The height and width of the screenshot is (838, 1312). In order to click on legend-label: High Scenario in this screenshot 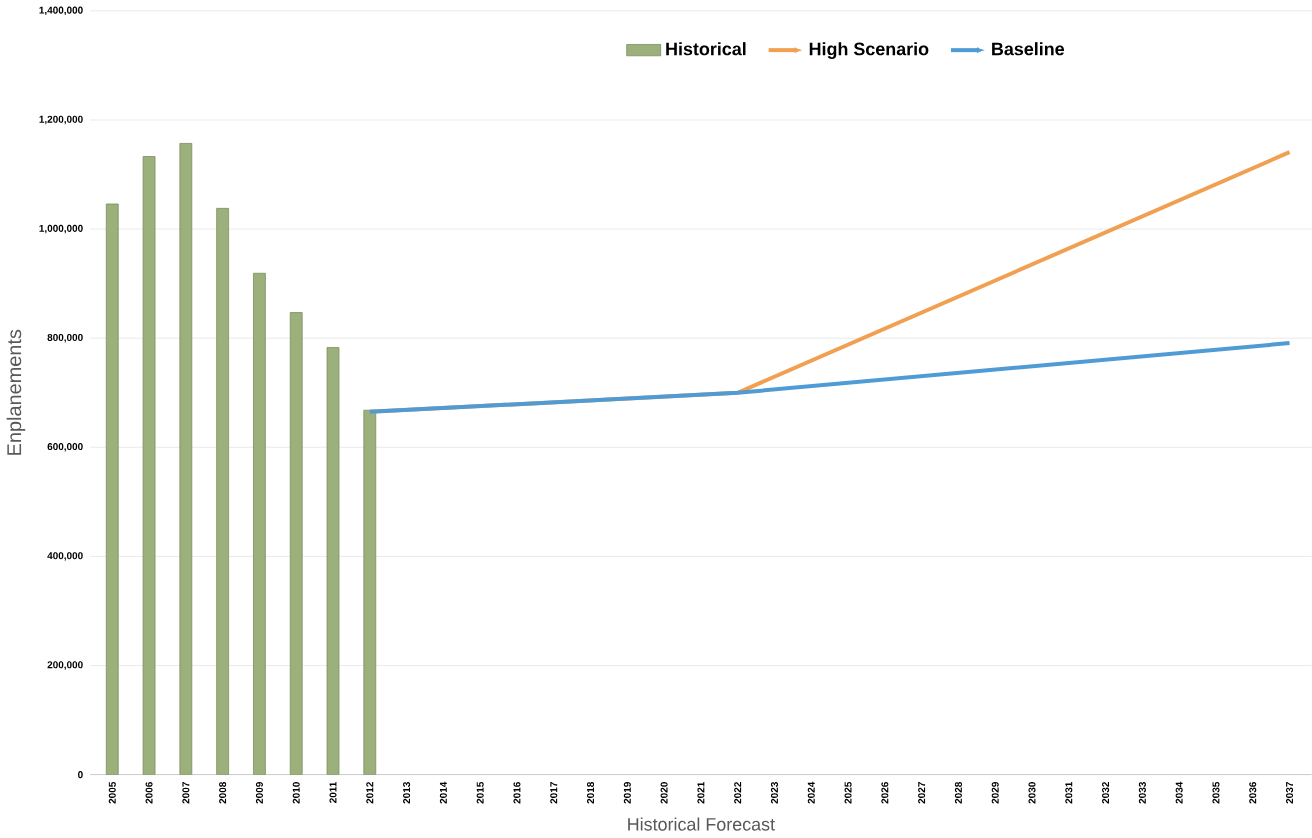, I will do `click(869, 51)`.